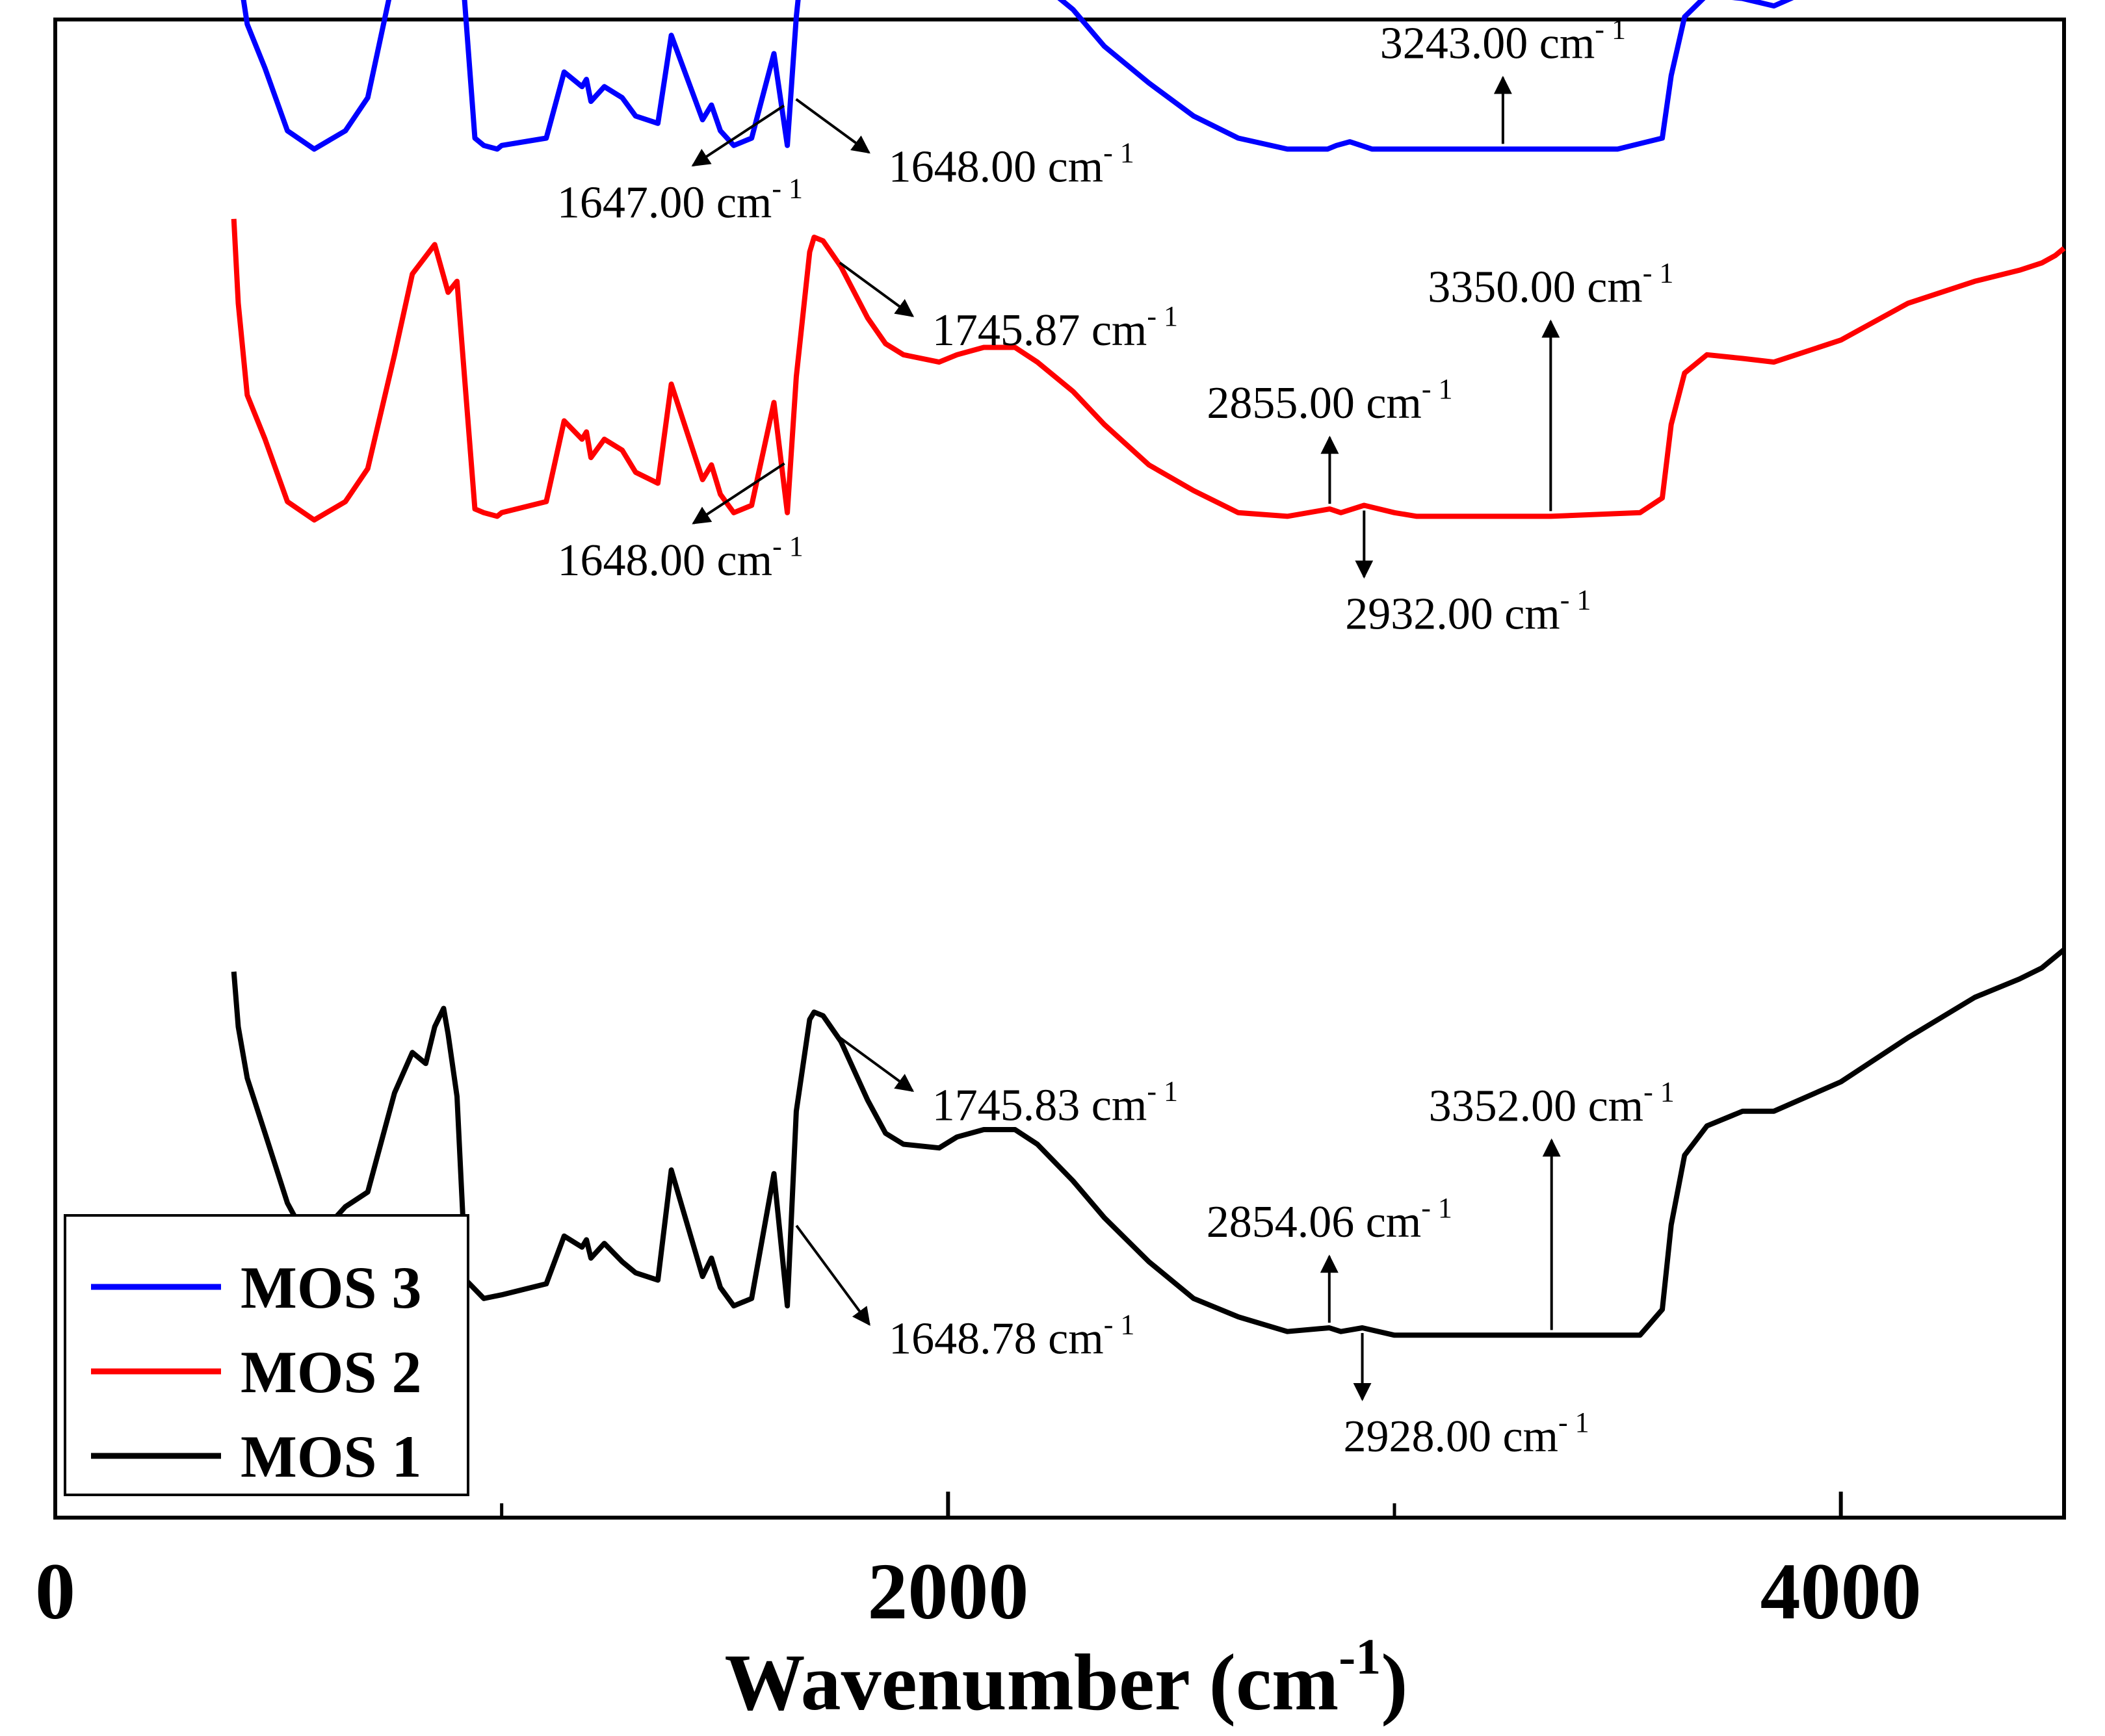  I want to click on annotation-label-text: 1745.87 cm, so click(1039, 330).